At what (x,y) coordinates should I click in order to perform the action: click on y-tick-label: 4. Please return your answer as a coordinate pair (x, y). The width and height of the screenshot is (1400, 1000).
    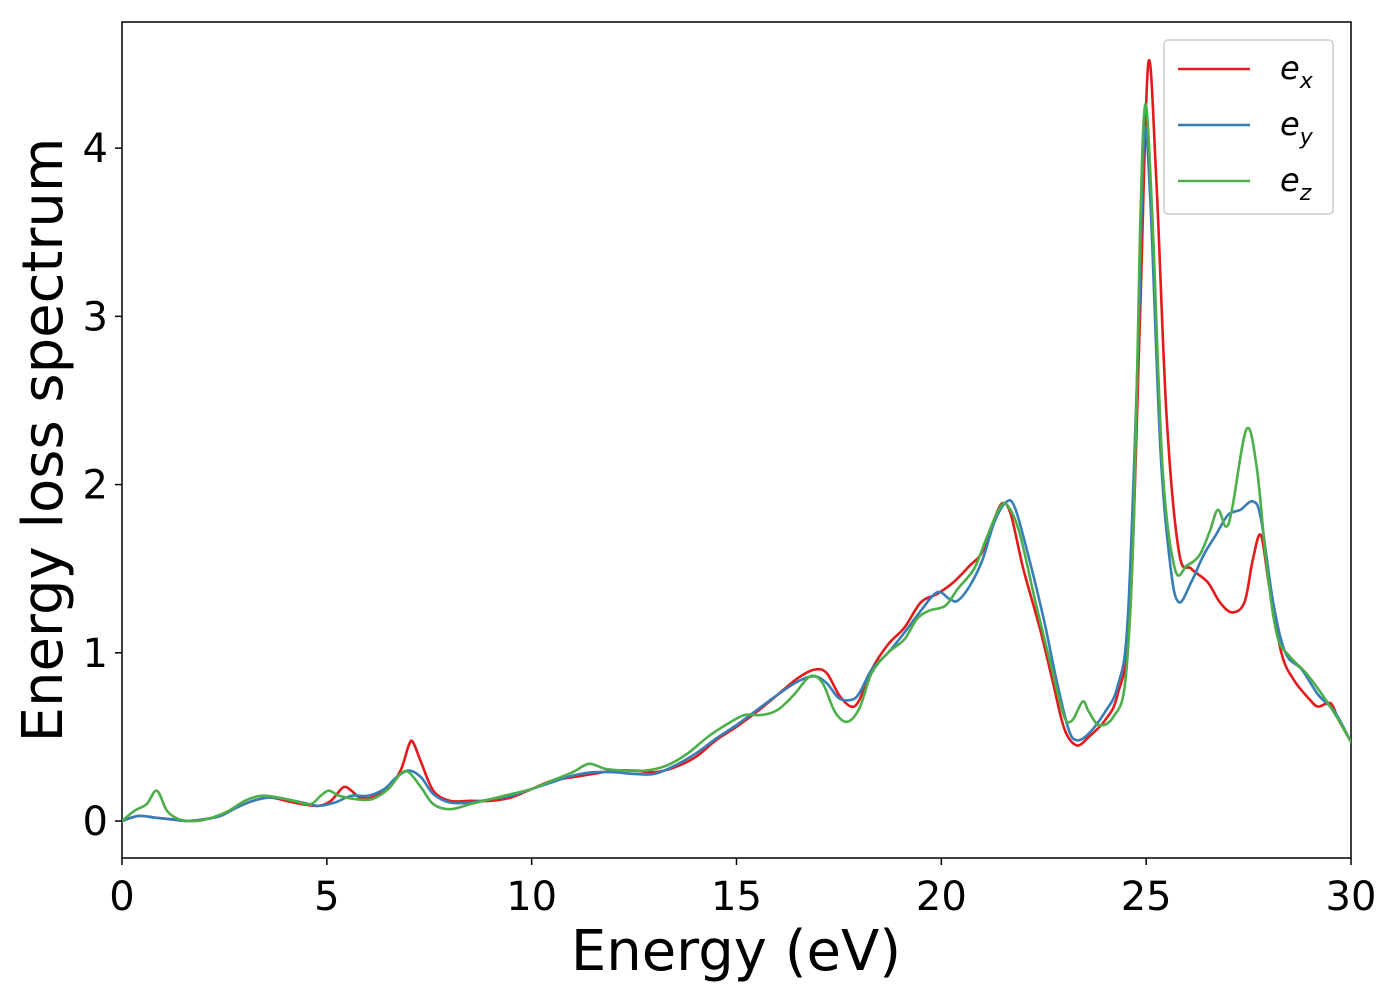
    Looking at the image, I should click on (95, 149).